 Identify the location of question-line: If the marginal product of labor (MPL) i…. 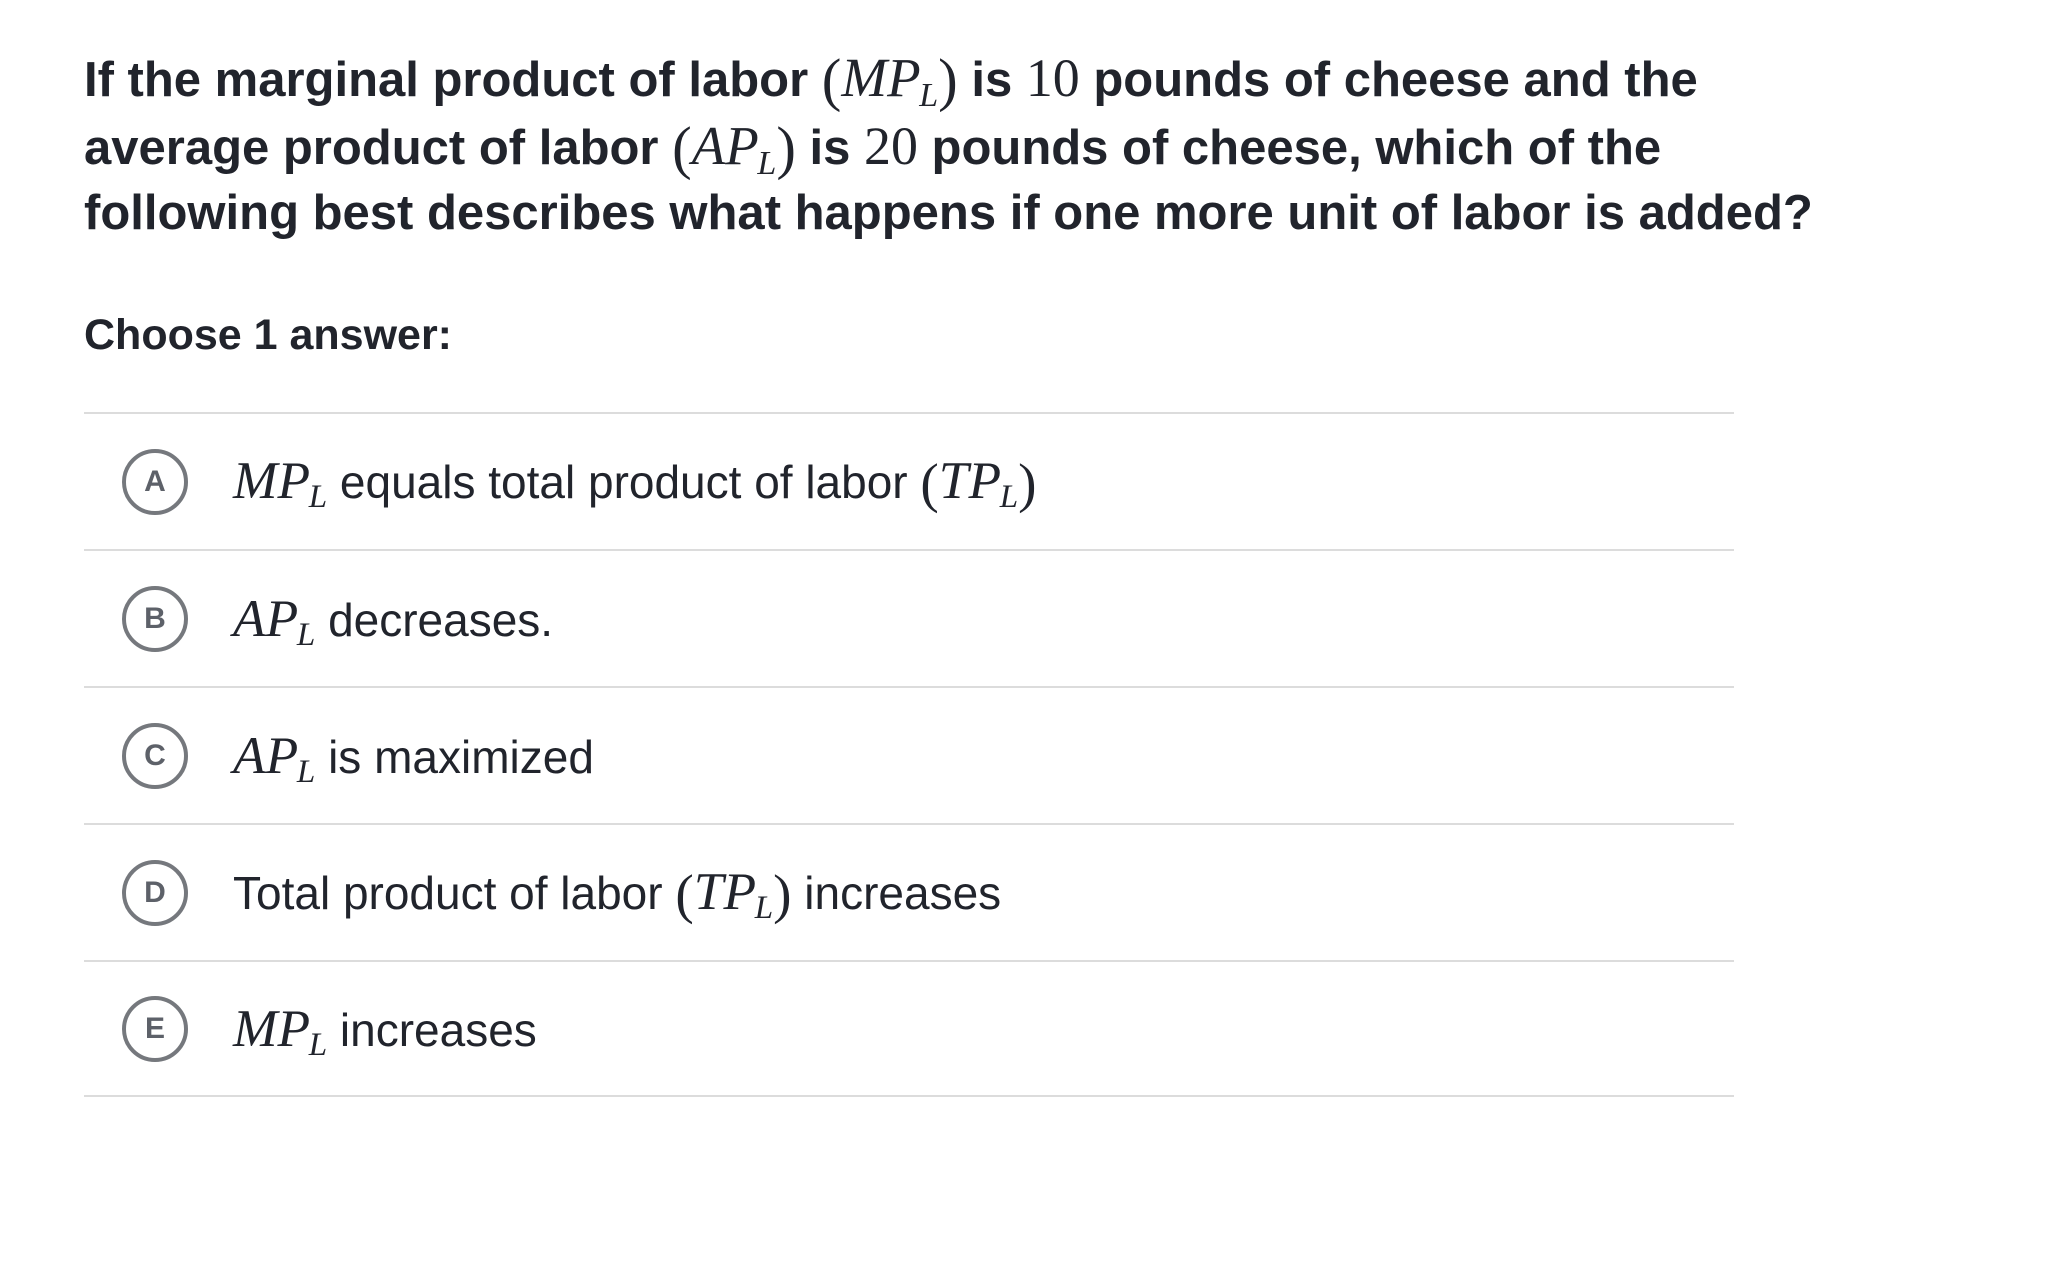
(909, 79).